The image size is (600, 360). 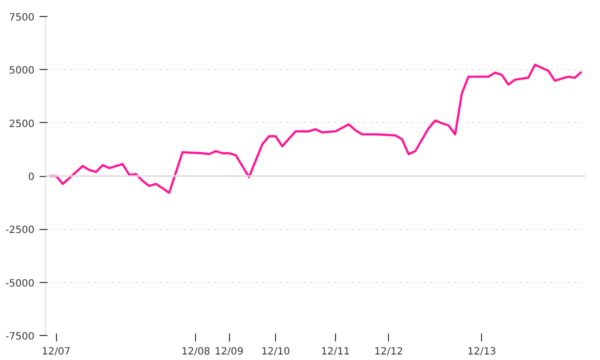 I want to click on y-tick-label: 5000, so click(x=22, y=71).